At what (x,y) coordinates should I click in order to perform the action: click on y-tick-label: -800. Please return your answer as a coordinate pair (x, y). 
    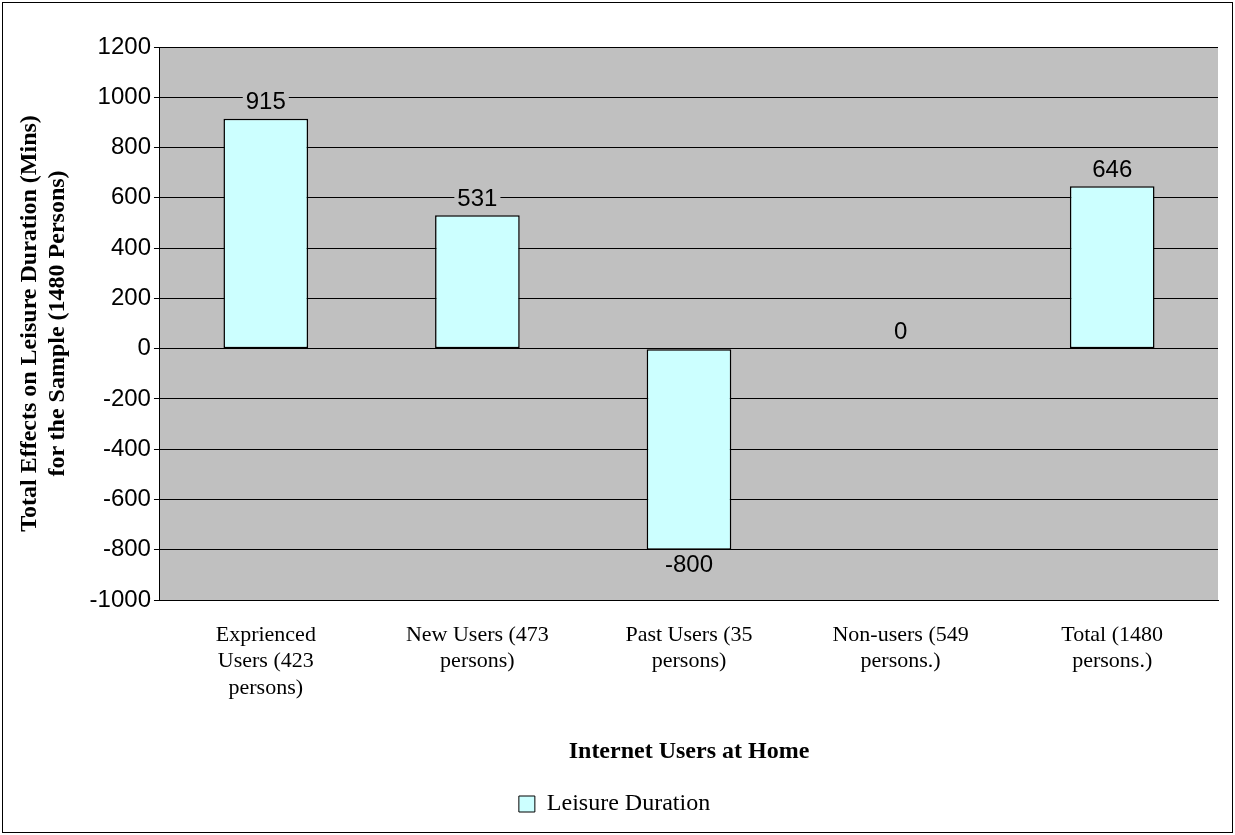
    Looking at the image, I should click on (126, 548).